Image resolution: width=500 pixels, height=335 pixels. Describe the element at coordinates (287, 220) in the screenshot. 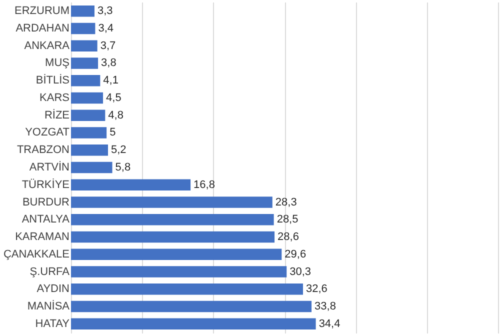

I see `data-label: 28,5` at that location.